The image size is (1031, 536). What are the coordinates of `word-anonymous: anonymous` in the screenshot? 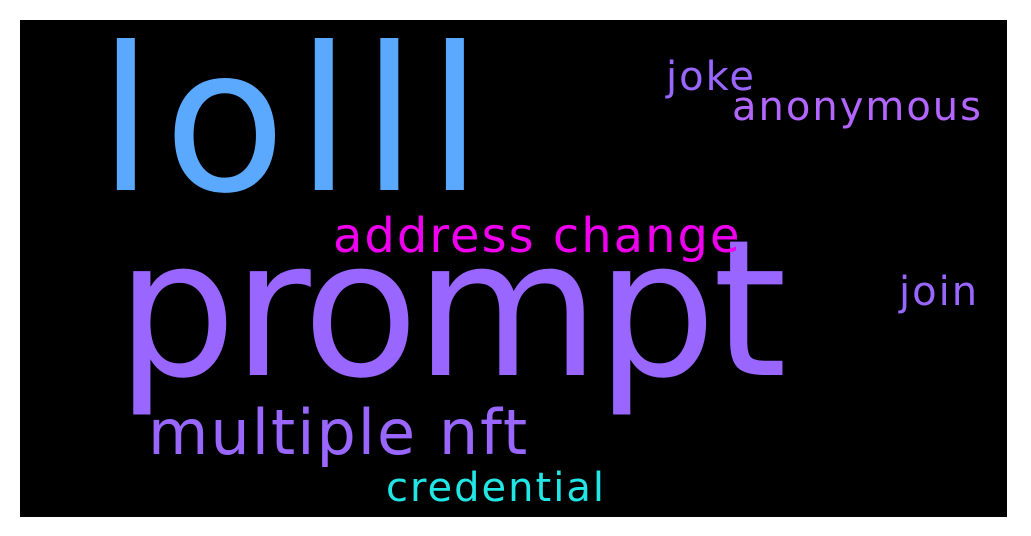 It's located at (857, 107).